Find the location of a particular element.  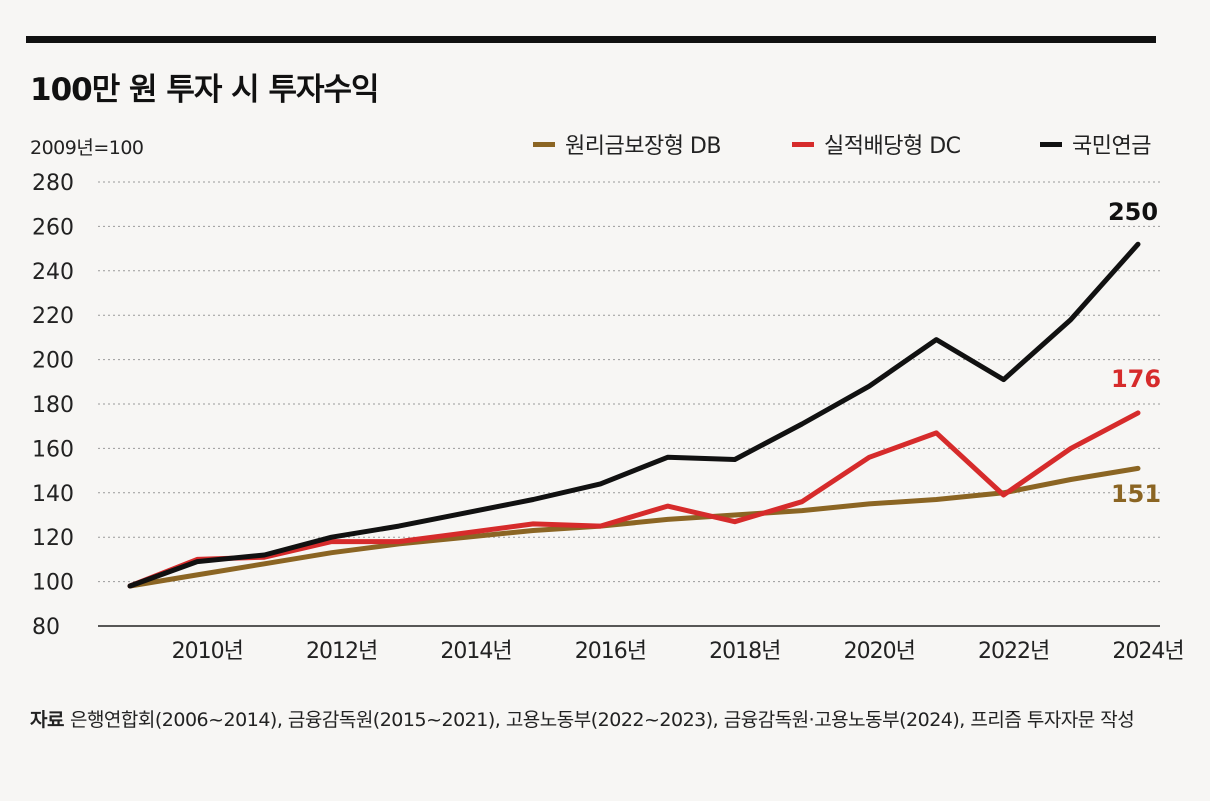

end-label-dc: 176 is located at coordinates (1136, 379).